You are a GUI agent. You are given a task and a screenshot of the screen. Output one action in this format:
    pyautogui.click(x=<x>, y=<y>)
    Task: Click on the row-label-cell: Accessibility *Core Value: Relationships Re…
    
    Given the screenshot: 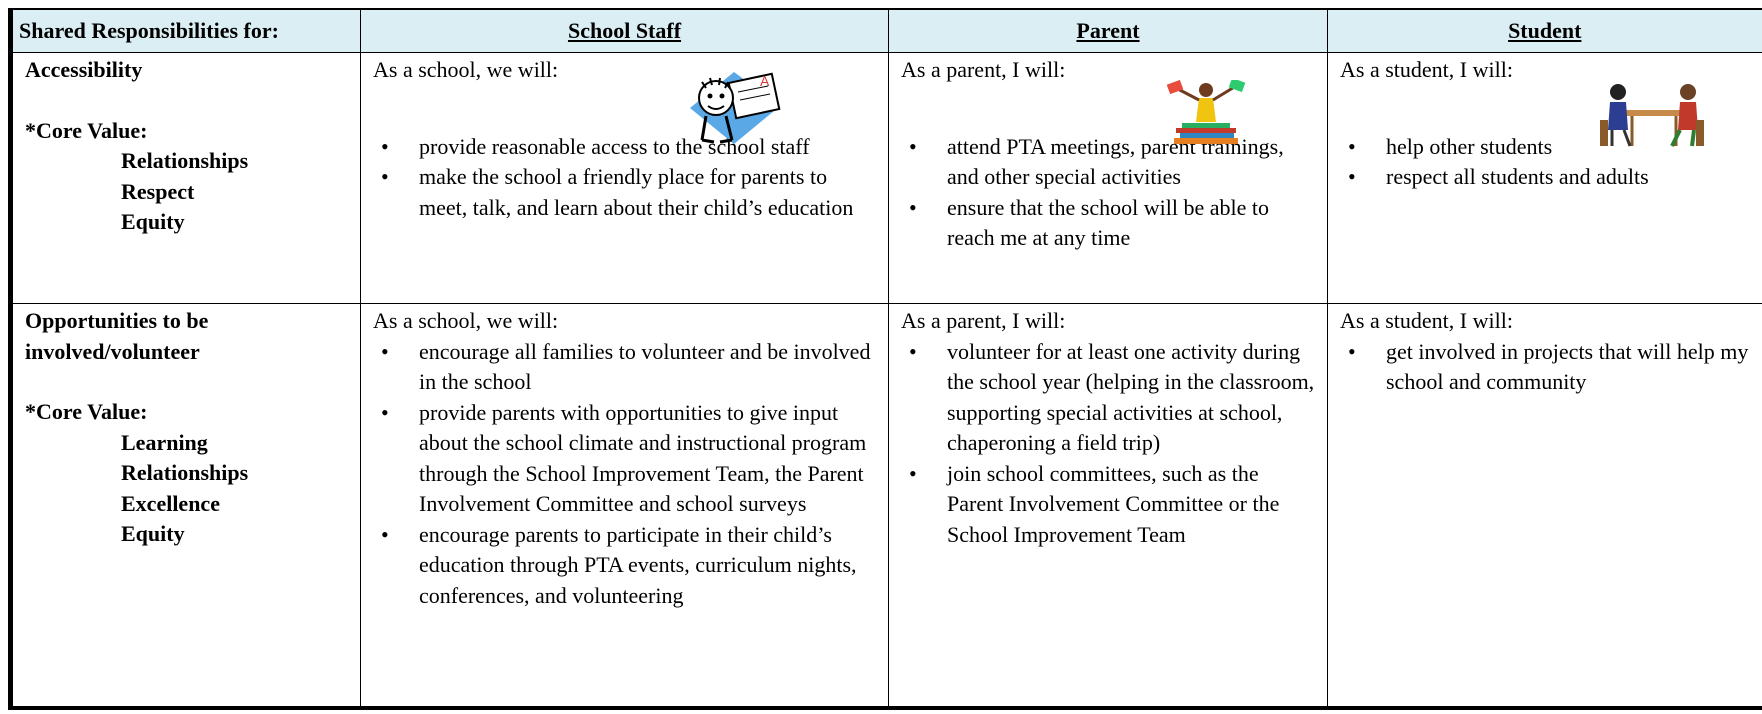 What is the action you would take?
    pyautogui.click(x=185, y=178)
    